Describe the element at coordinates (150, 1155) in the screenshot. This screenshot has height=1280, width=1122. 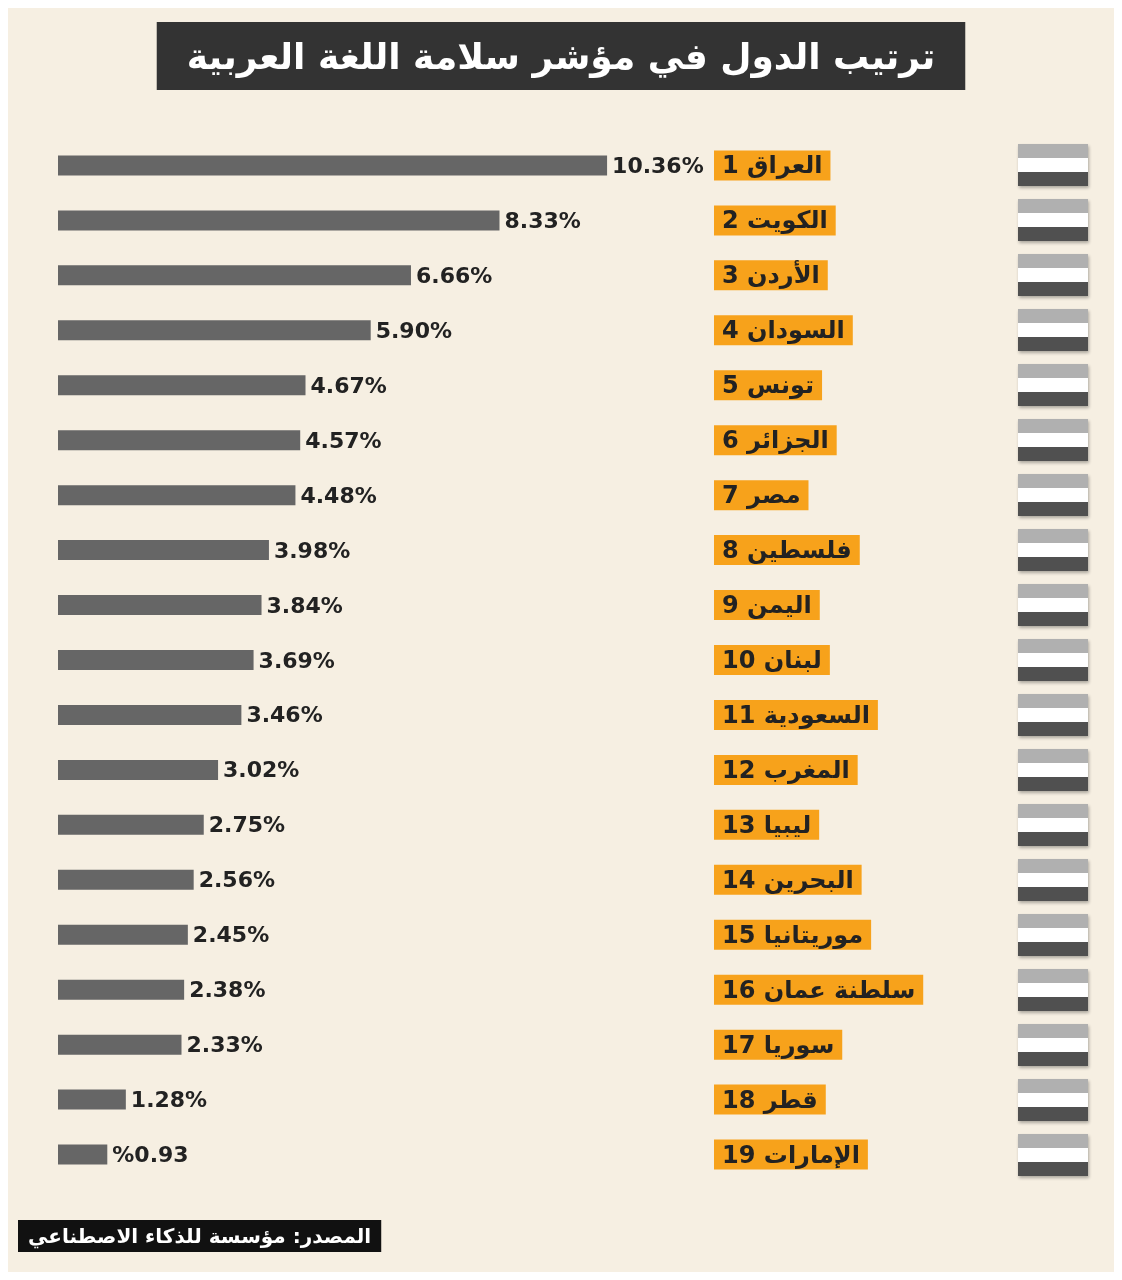
I see `data-label: %0.93` at that location.